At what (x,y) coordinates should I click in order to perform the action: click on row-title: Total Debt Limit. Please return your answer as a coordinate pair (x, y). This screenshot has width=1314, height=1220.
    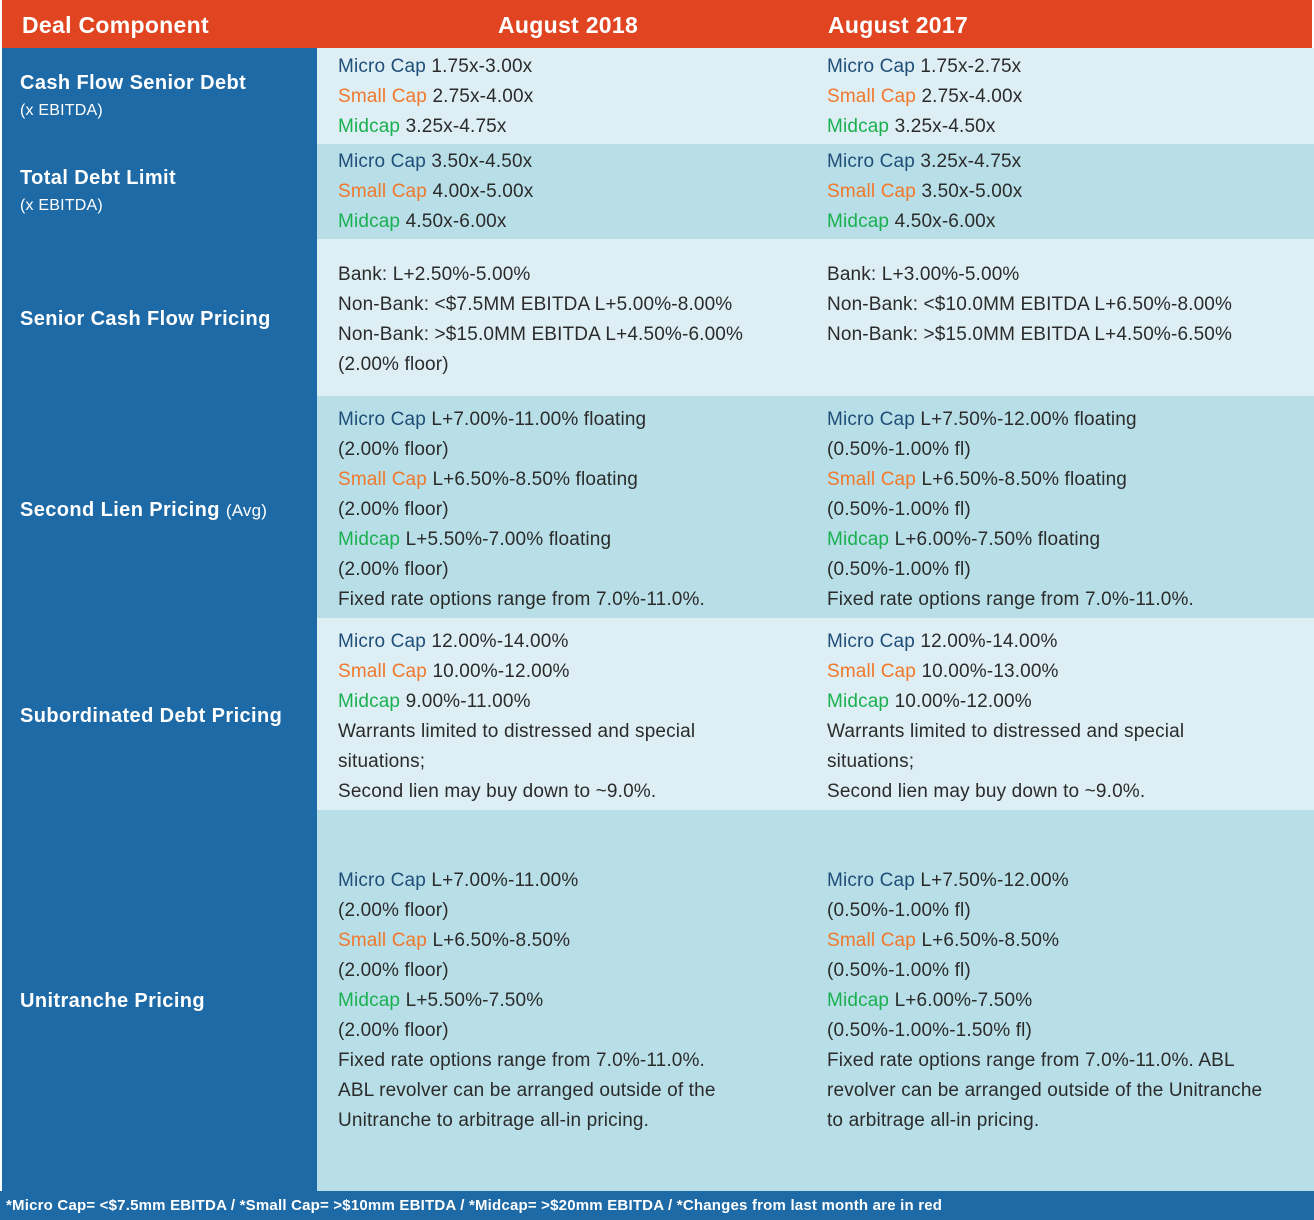
    Looking at the image, I should click on (98, 178).